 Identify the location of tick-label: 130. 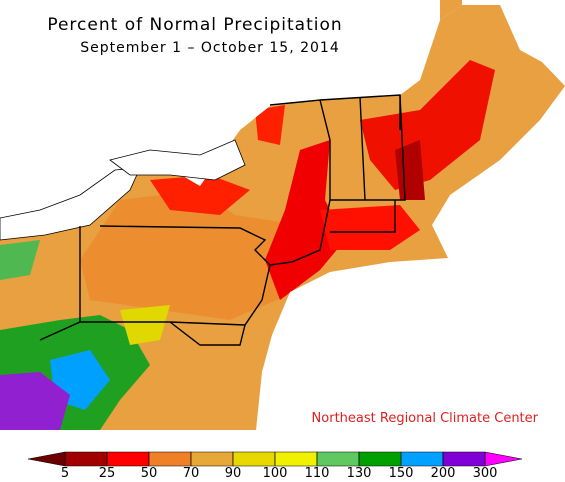
(359, 472).